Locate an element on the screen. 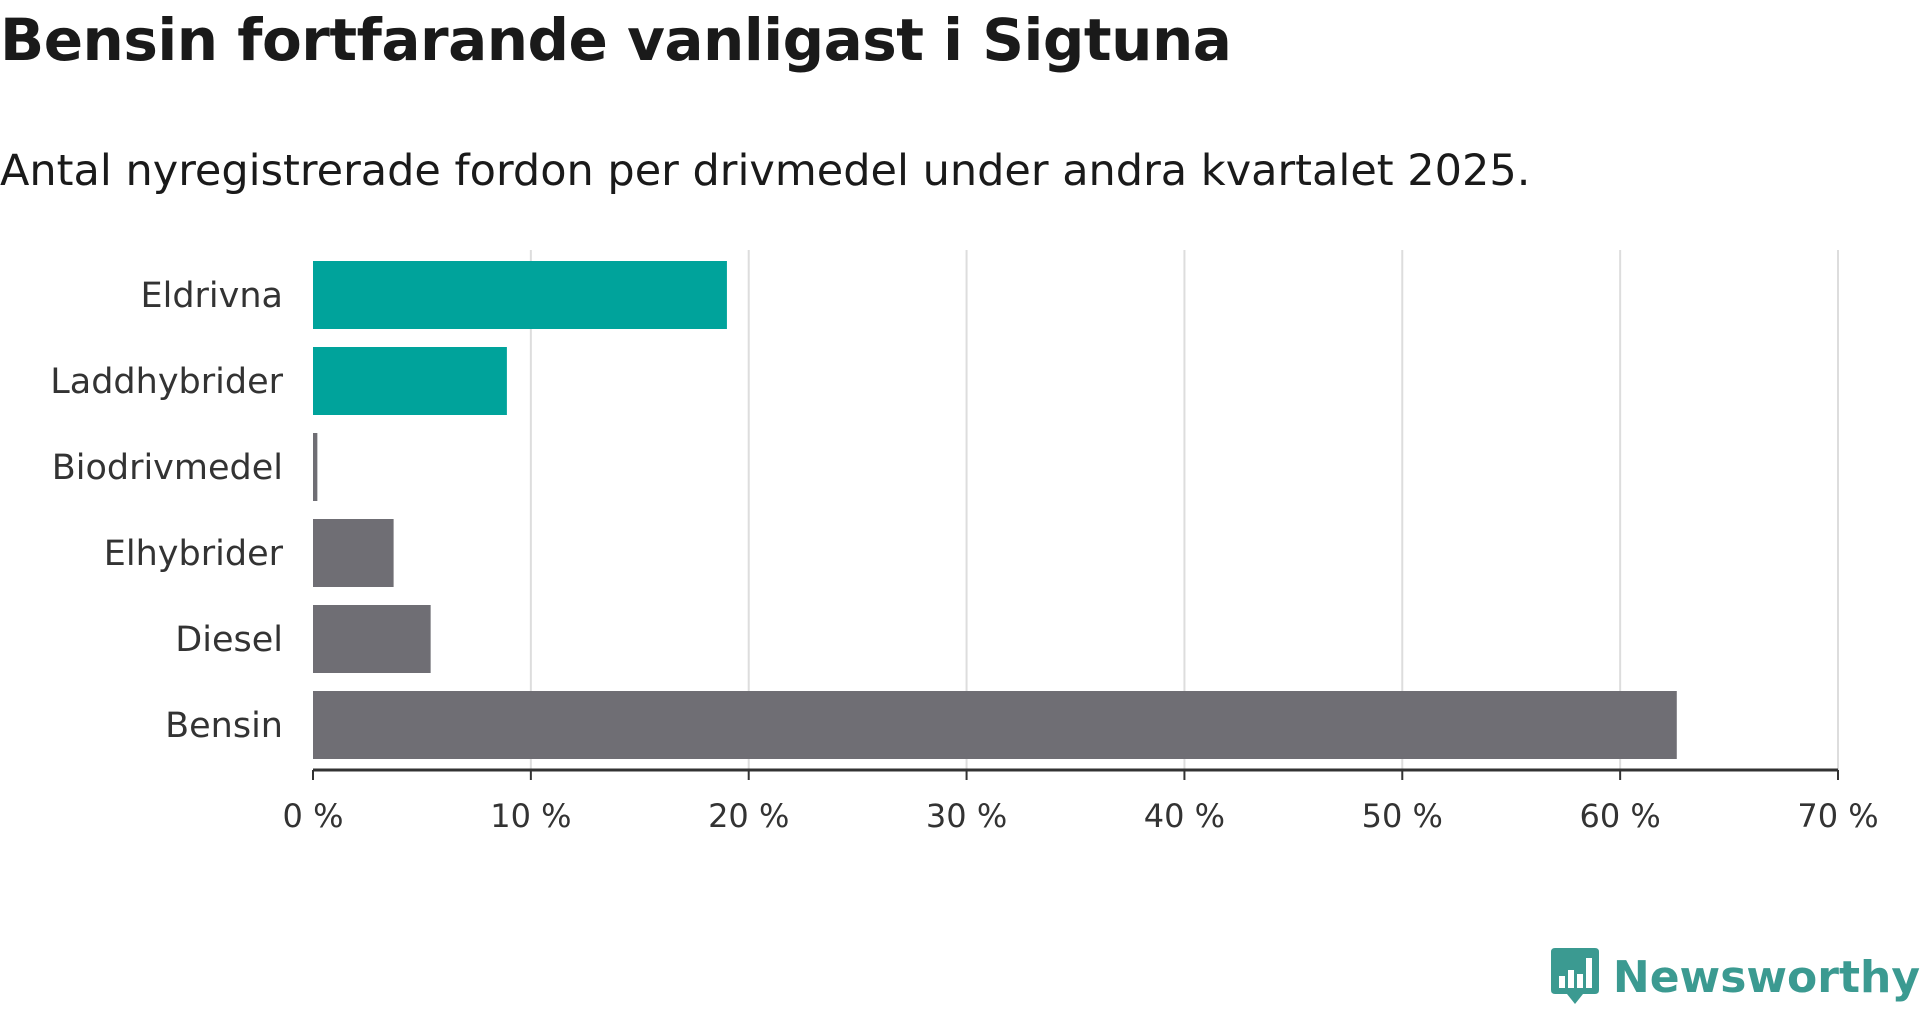 This screenshot has width=1920, height=1010. bar-bensin is located at coordinates (995, 725).